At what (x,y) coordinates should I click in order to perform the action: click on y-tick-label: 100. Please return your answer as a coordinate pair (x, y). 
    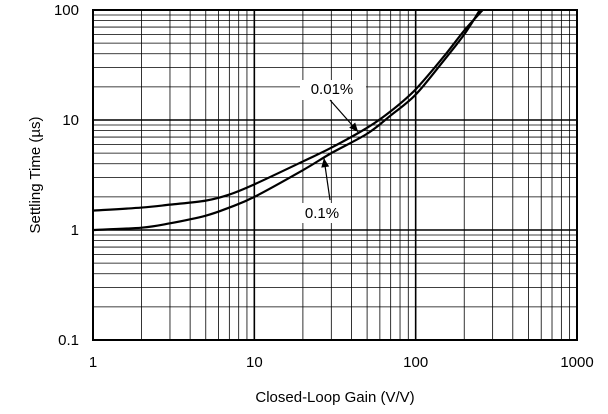
    Looking at the image, I should click on (66, 10).